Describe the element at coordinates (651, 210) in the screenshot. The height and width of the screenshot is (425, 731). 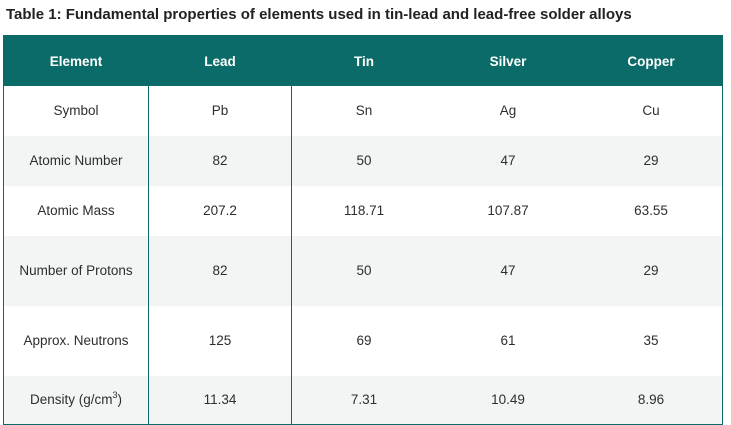
I see `cell-copper: 63.55` at that location.